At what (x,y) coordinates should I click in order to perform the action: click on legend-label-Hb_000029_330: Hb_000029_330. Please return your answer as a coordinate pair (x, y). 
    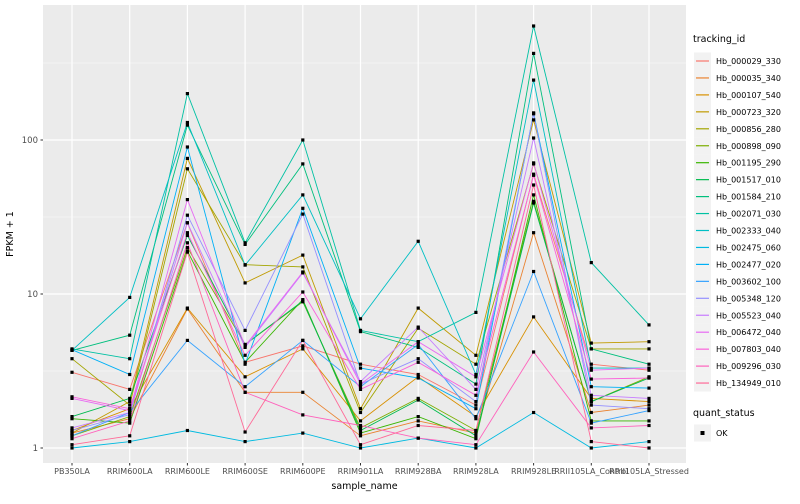
    Looking at the image, I should click on (748, 61).